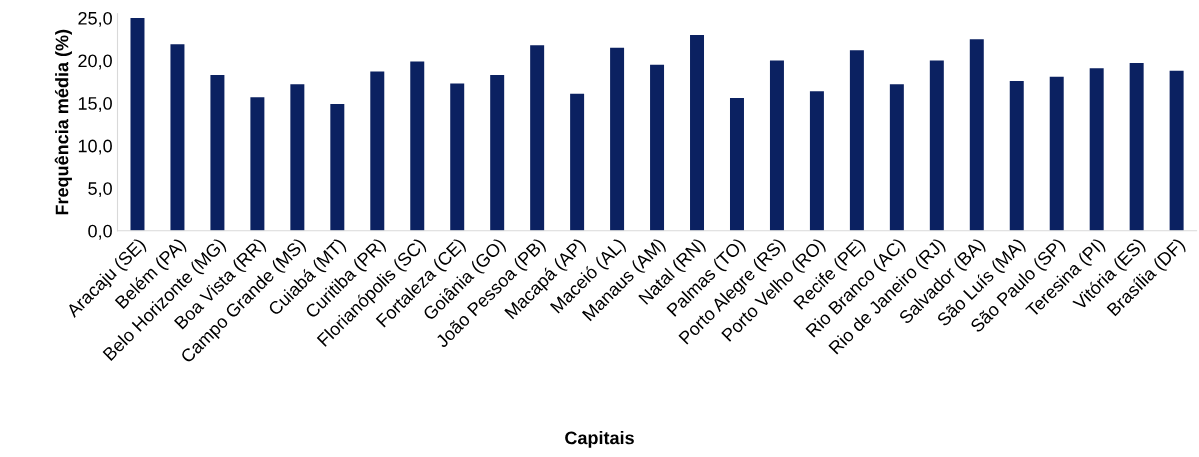 This screenshot has height=457, width=1199. Describe the element at coordinates (95, 104) in the screenshot. I see `y-tick-label: 15,0` at that location.